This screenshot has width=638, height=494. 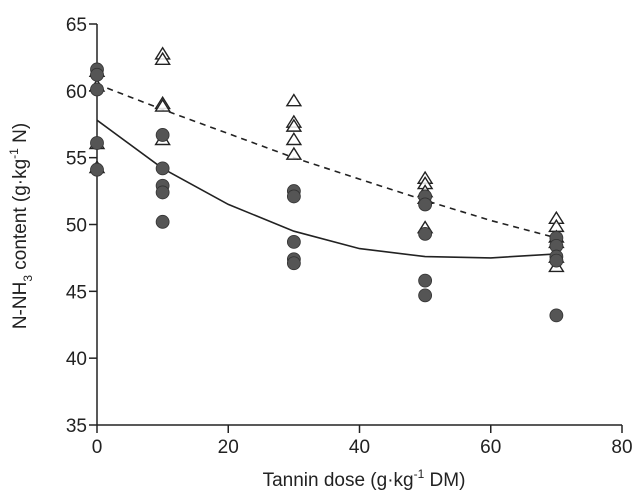 I want to click on y-tick-label: 60, so click(x=76, y=92).